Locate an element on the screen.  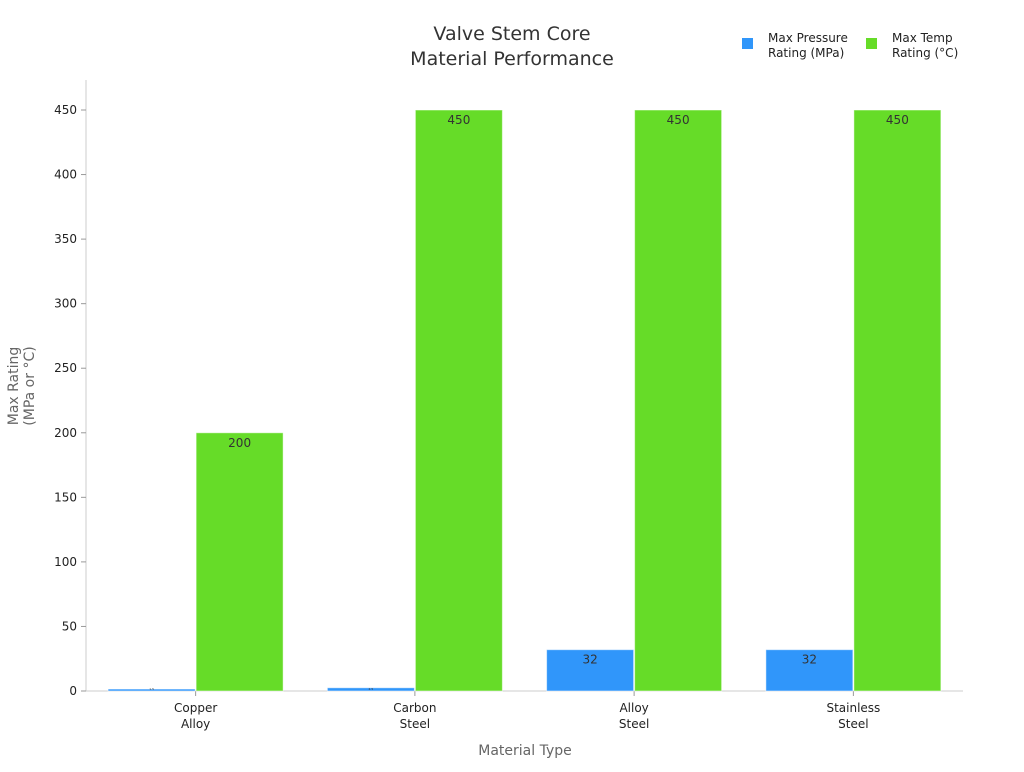
legend-label: Rating (°C) is located at coordinates (925, 53).